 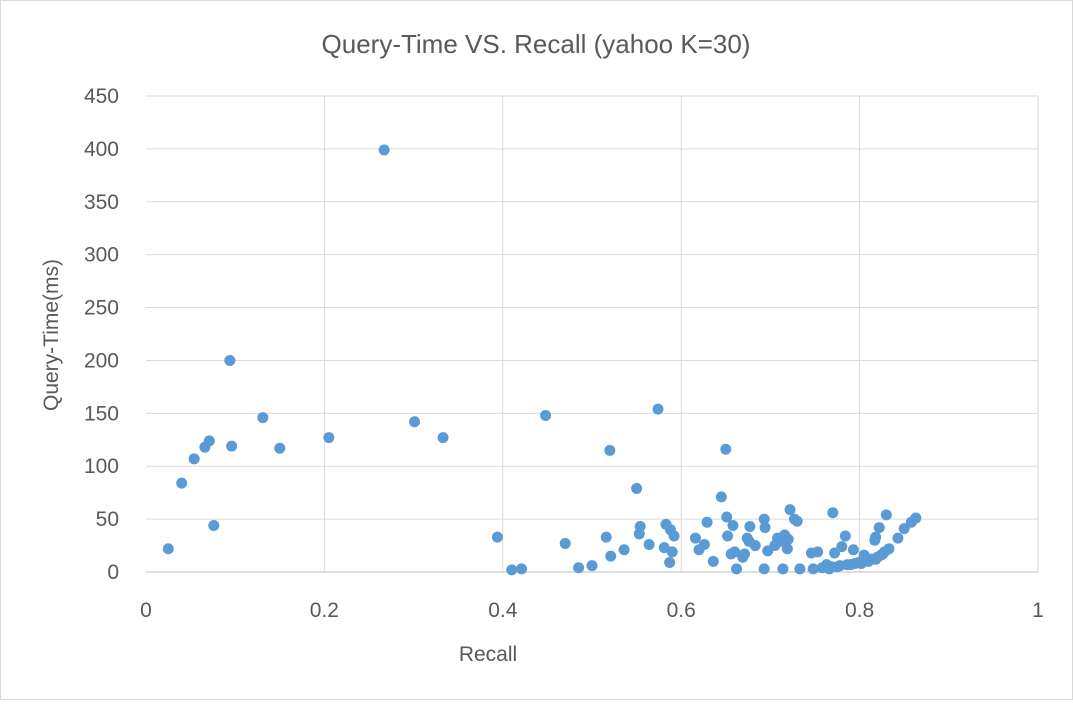 What do you see at coordinates (536, 44) in the screenshot?
I see `chart-title: Query-Time VS. Recall (yahoo K=30)` at bounding box center [536, 44].